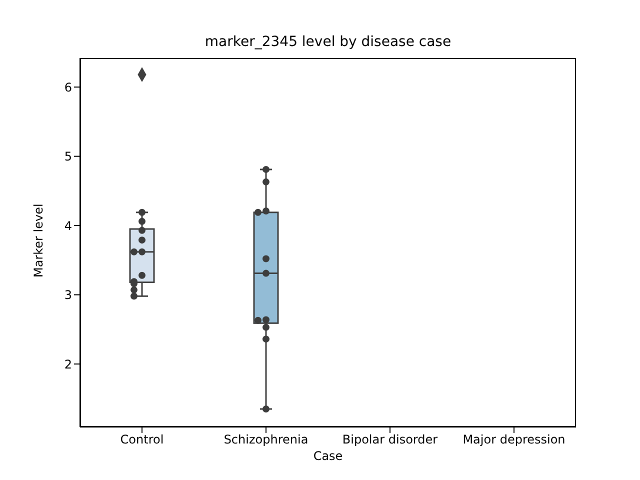  What do you see at coordinates (68, 157) in the screenshot?
I see `y-tick-label: 5` at bounding box center [68, 157].